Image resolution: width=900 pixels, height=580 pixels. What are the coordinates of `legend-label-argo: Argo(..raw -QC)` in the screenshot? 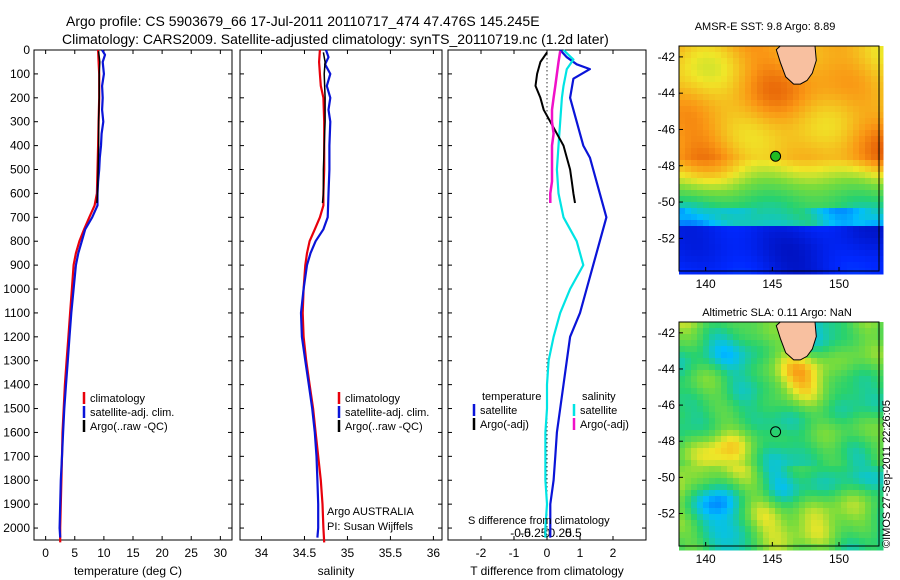 It's located at (384, 427).